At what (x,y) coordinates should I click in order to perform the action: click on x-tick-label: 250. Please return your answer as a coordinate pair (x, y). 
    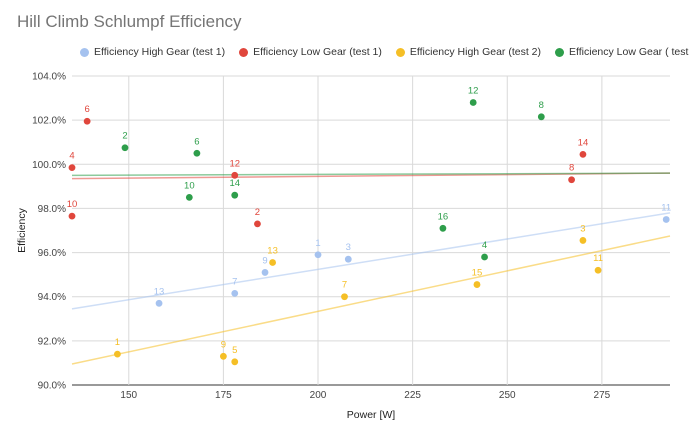
    Looking at the image, I should click on (507, 395).